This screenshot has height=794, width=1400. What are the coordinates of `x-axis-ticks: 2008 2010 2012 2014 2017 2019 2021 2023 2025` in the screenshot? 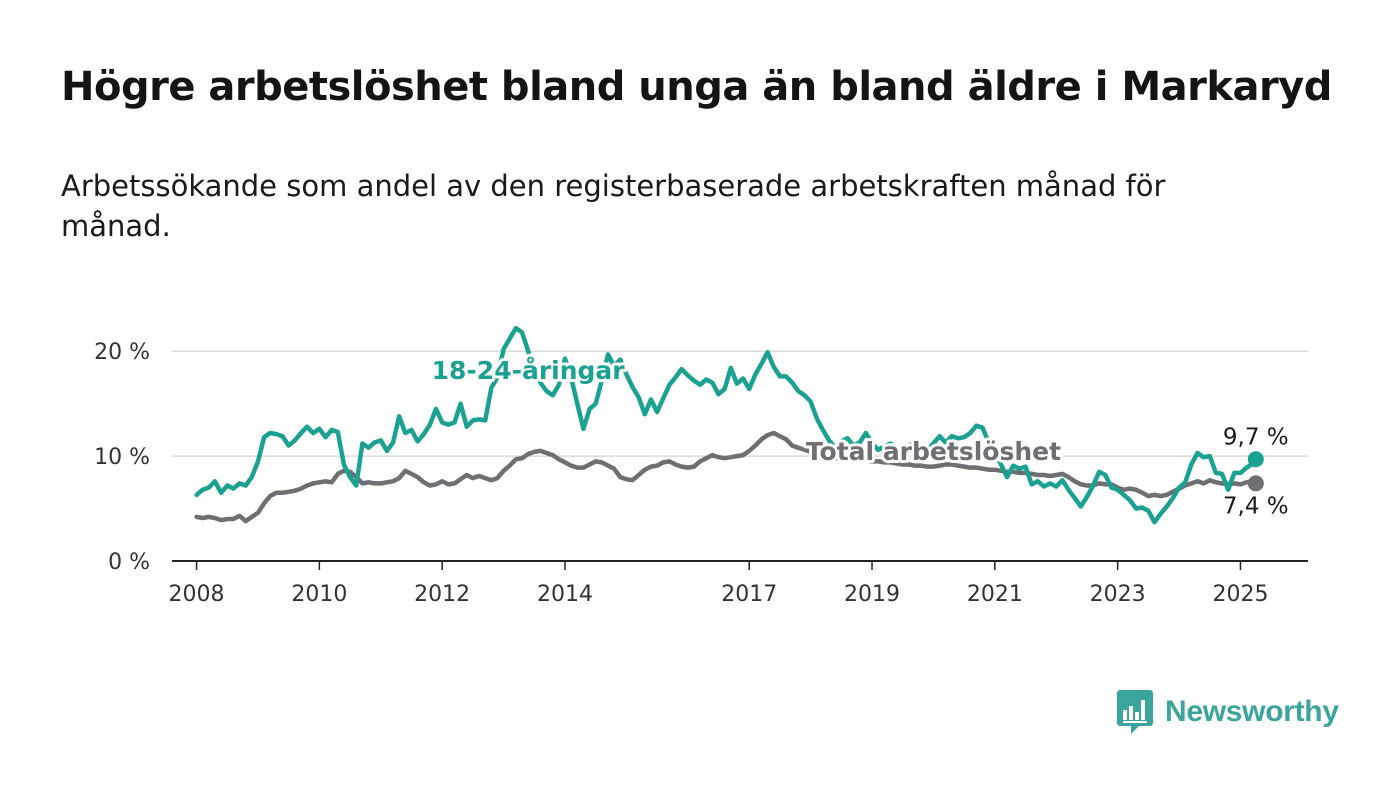 It's located at (718, 584).